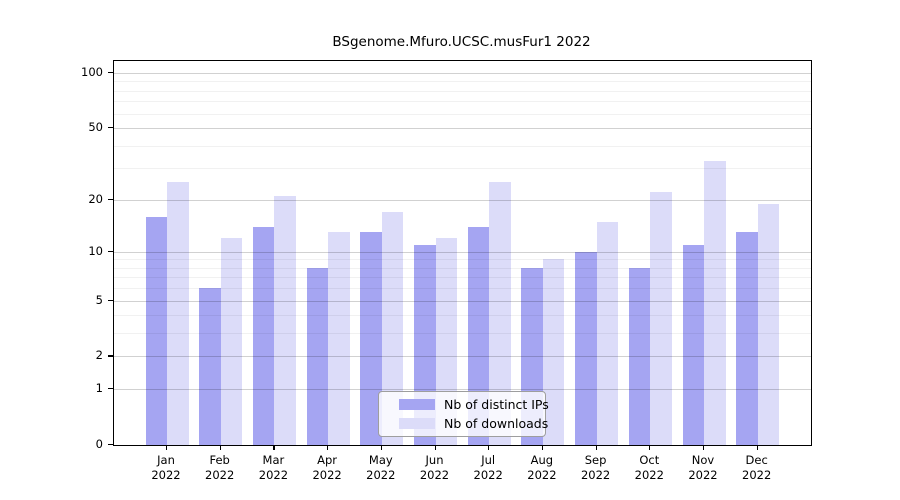 The width and height of the screenshot is (900, 500). I want to click on x-tick-label-oct: Oct 2022, so click(649, 467).